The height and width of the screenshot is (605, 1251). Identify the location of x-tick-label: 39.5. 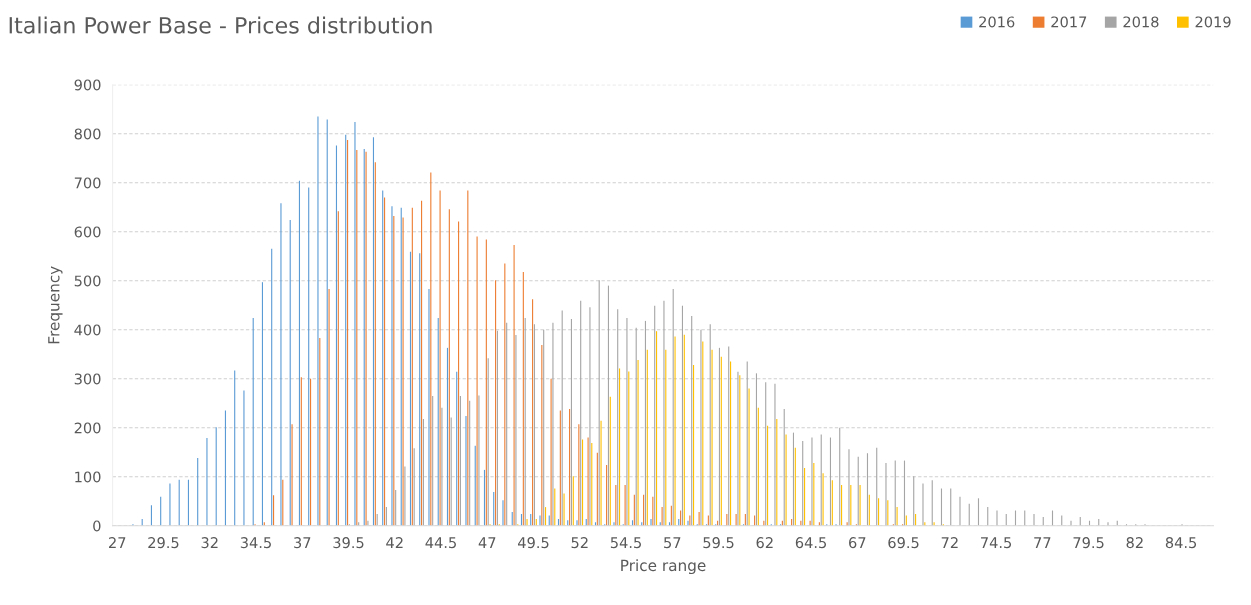
(348, 543).